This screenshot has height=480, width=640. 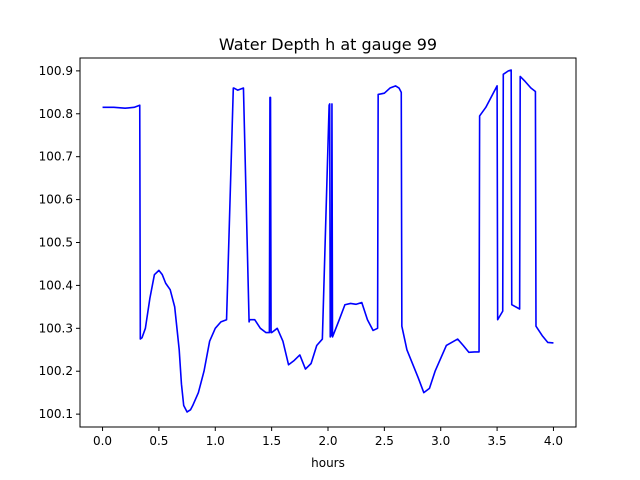 What do you see at coordinates (56, 414) in the screenshot?
I see `y-tick-label: 100.1` at bounding box center [56, 414].